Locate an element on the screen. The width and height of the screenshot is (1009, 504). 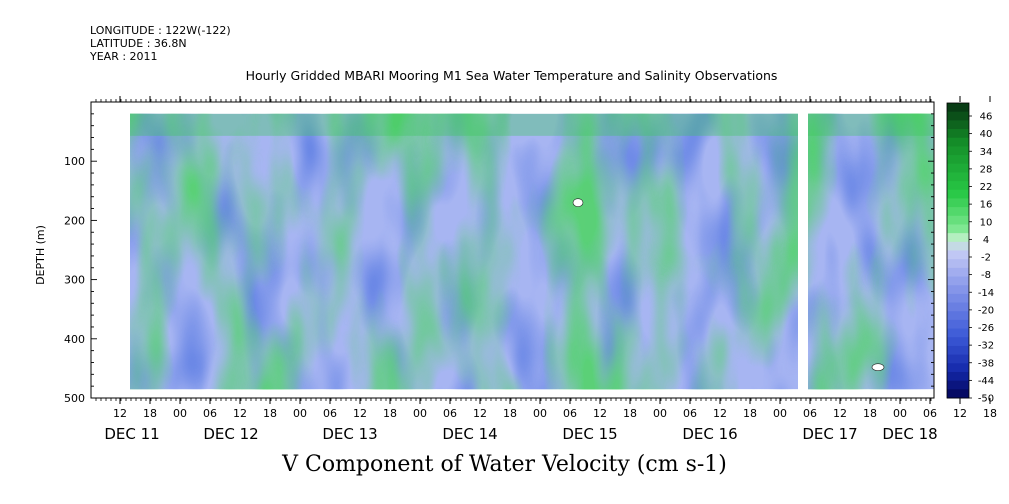
colorbar-label: -38 is located at coordinates (986, 363).